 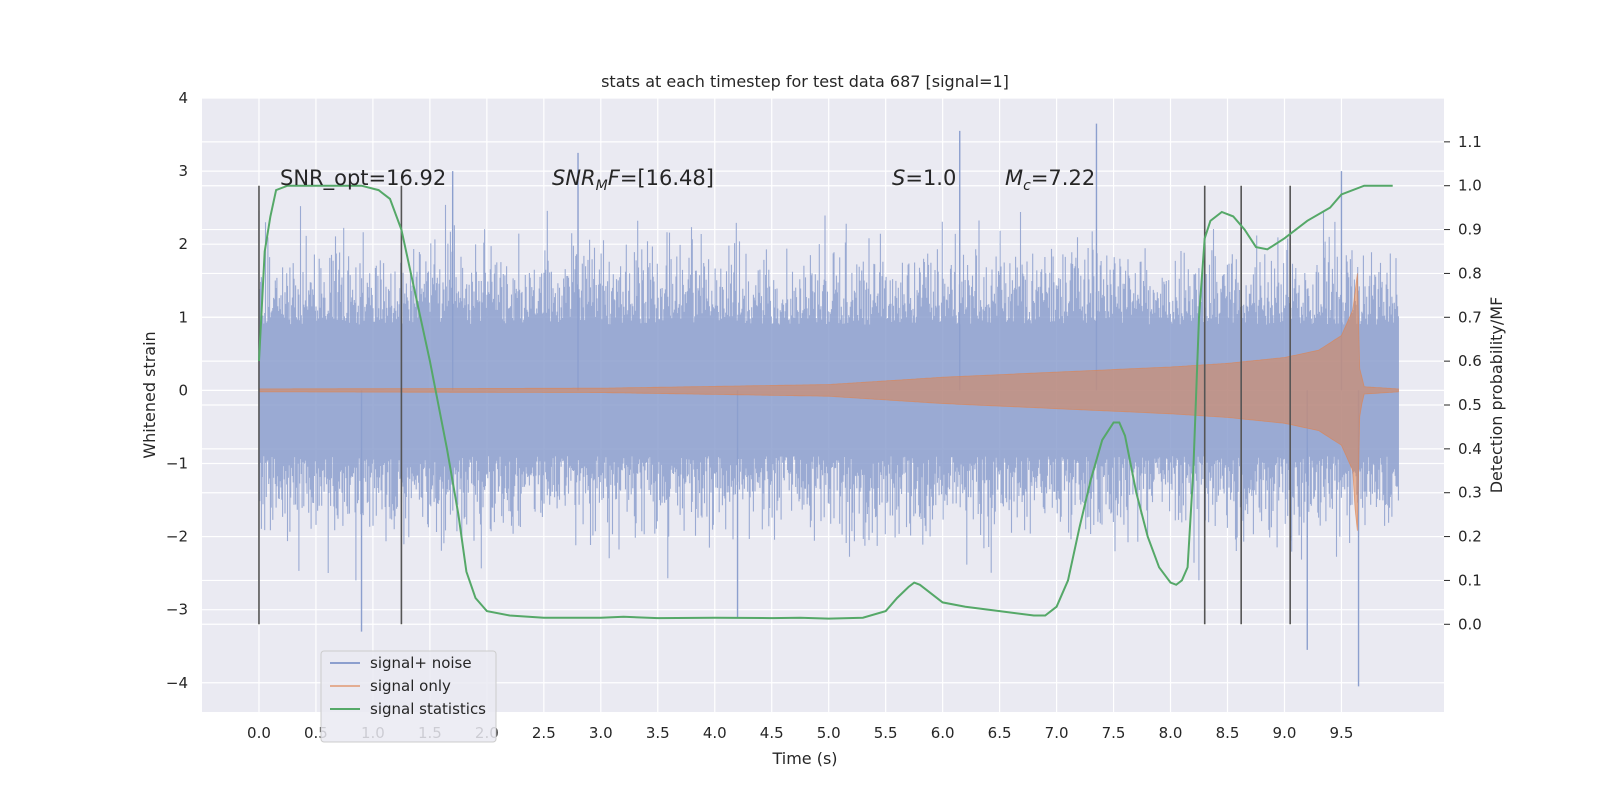 I want to click on y-left-tick-label: 4, so click(x=183, y=98).